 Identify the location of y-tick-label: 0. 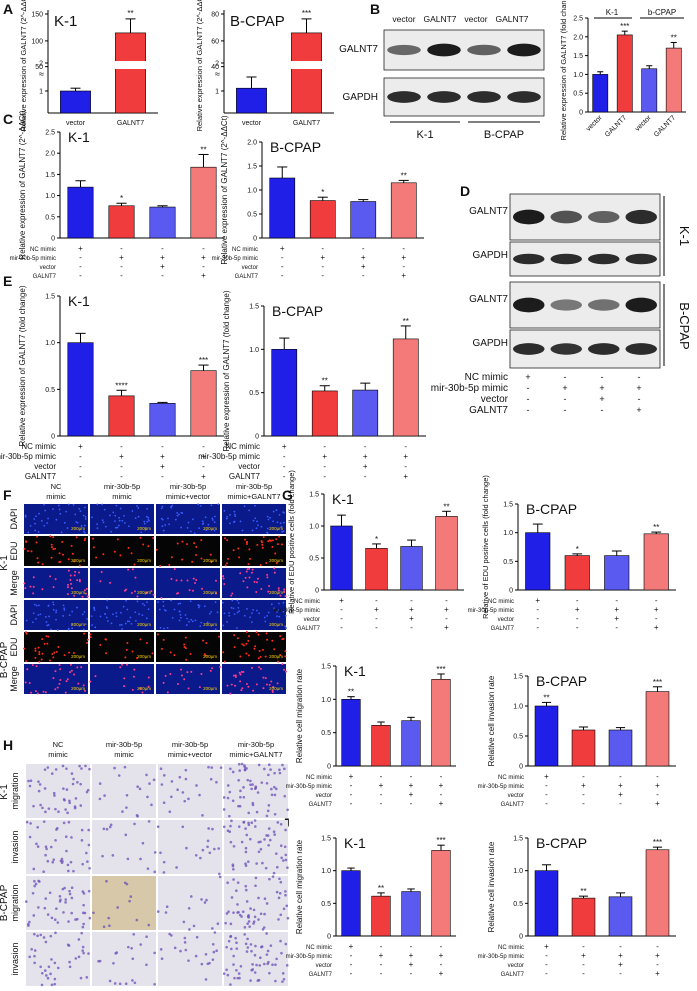
(329, 937).